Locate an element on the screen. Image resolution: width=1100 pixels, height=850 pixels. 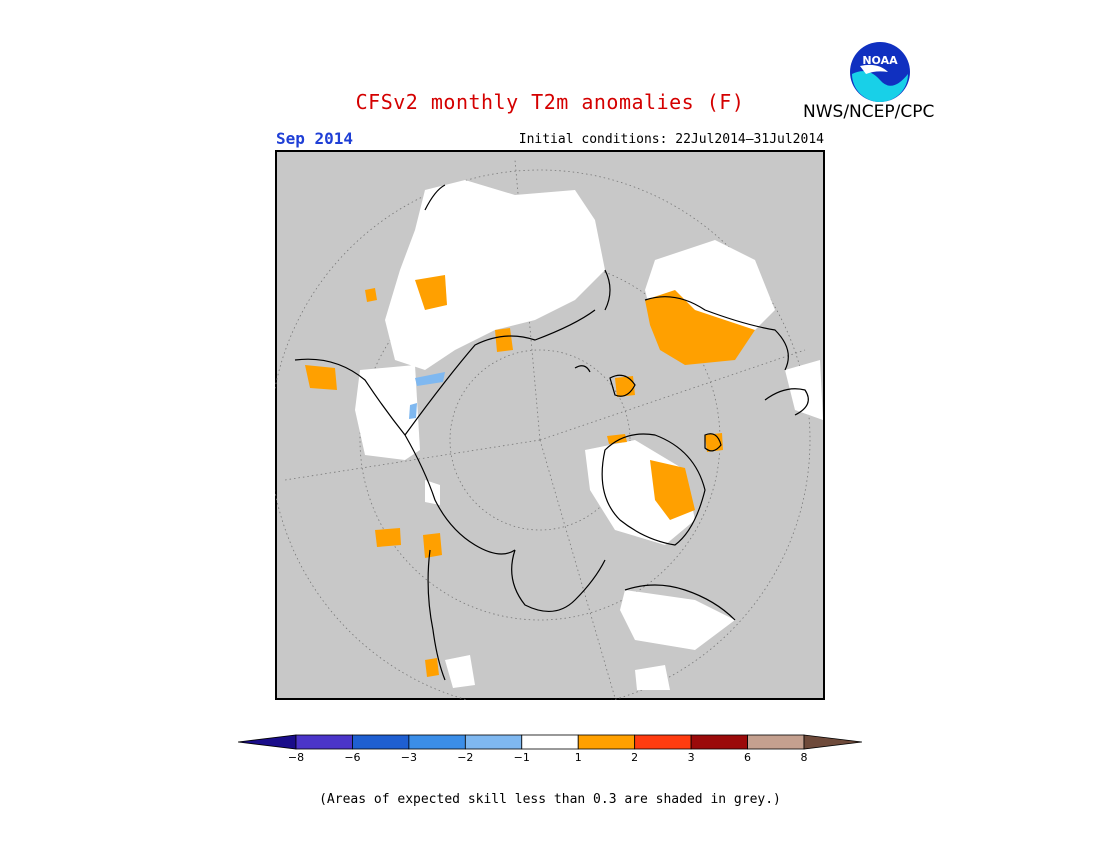
noaa-logo-text: NOAA is located at coordinates (880, 60).